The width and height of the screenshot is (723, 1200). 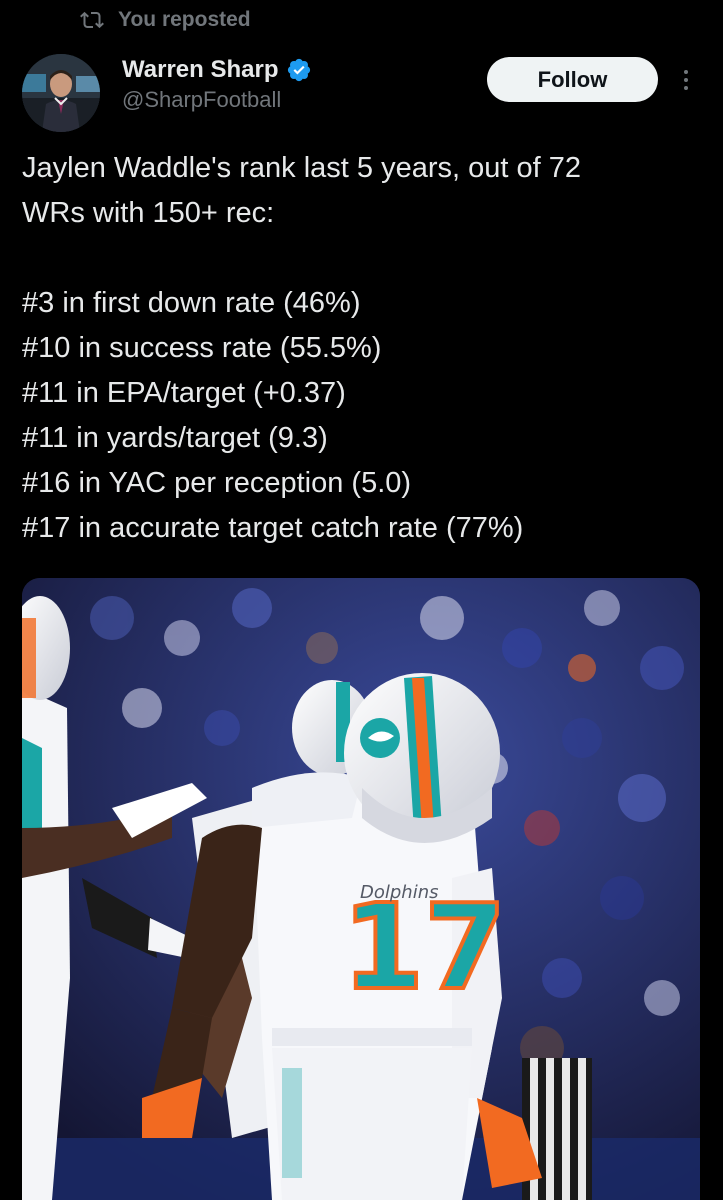 What do you see at coordinates (184, 393) in the screenshot?
I see `tweet-line: #11 in EPA/target (+0.37)` at bounding box center [184, 393].